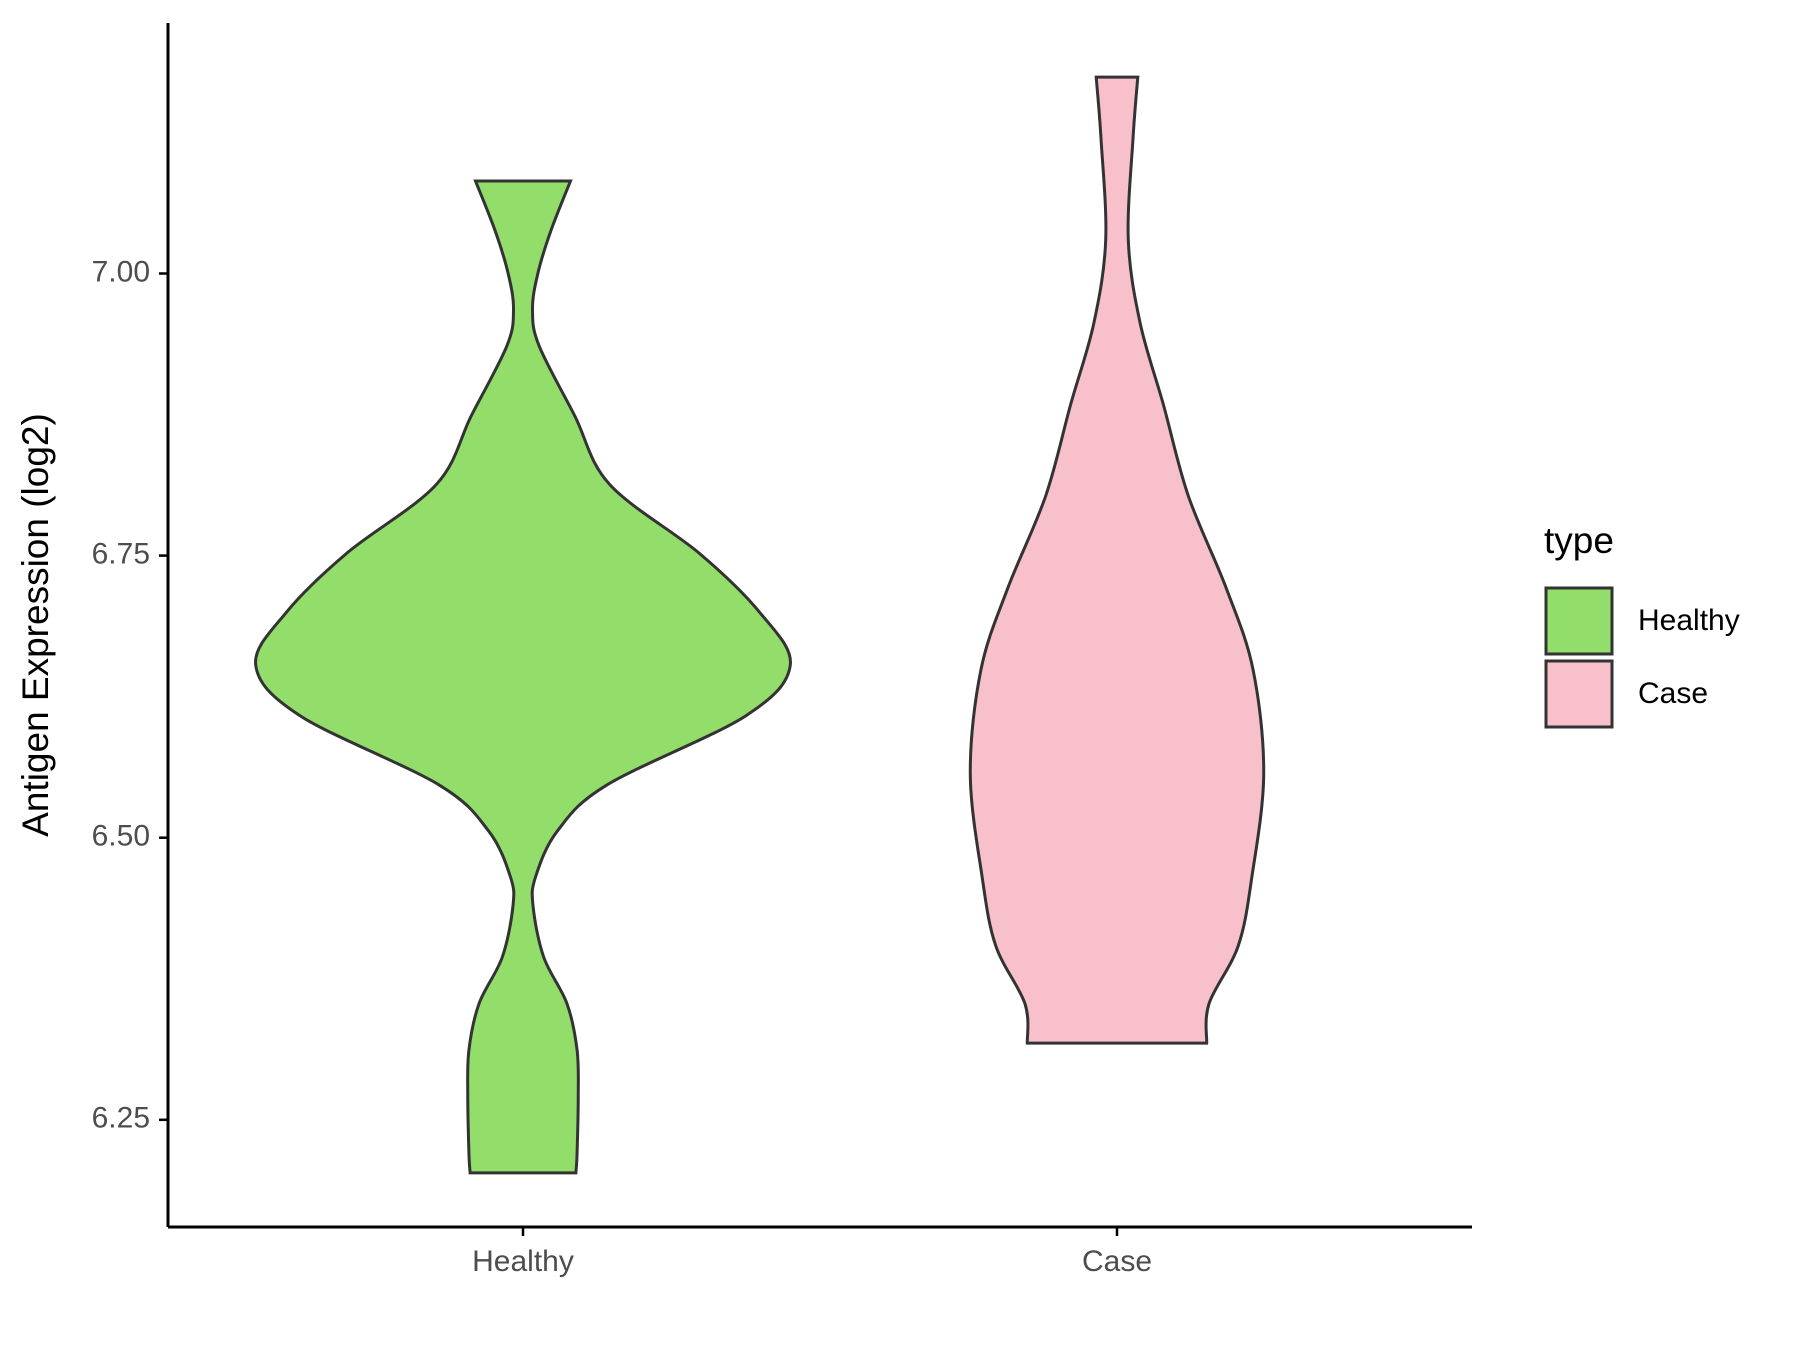 The image size is (1800, 1350). What do you see at coordinates (1117, 1261) in the screenshot?
I see `x-tick-label: Case` at bounding box center [1117, 1261].